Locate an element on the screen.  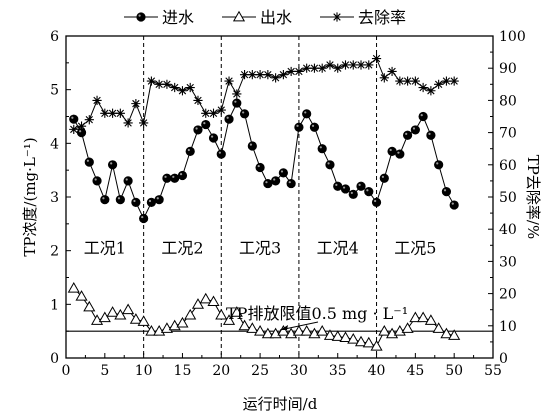
y-right-tick-label: 80 is located at coordinates (508, 101).